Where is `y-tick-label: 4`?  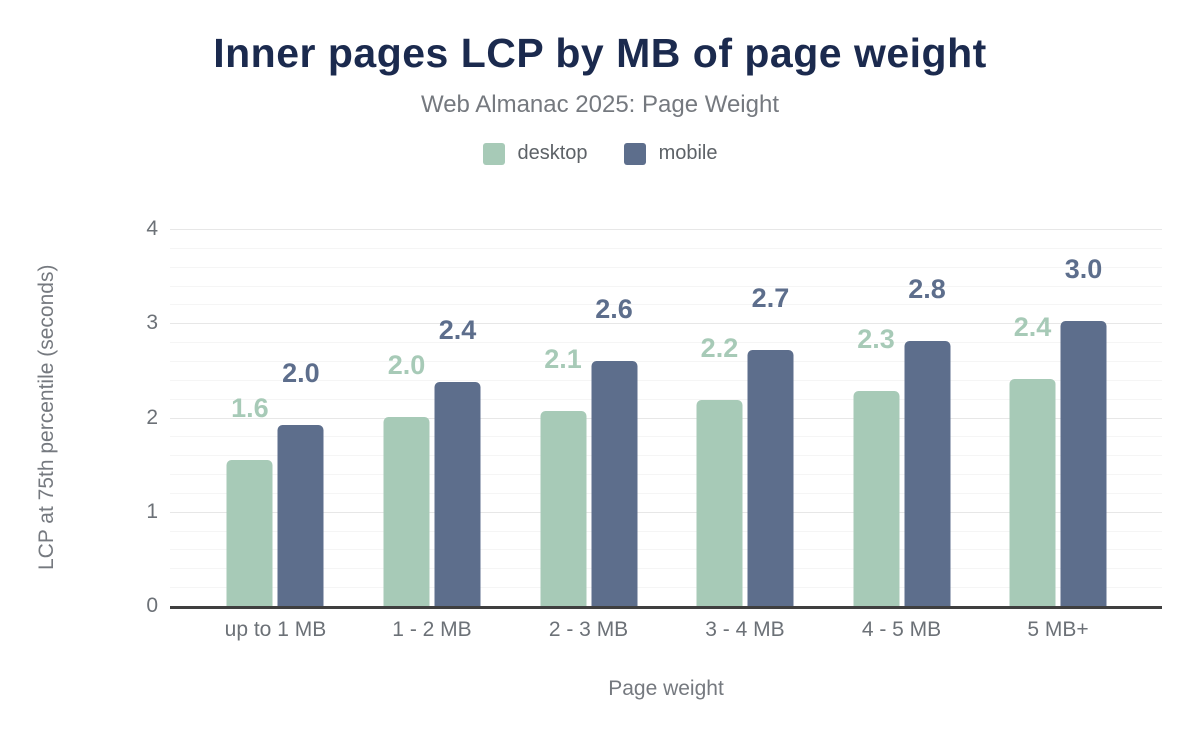
y-tick-label: 4 is located at coordinates (152, 228).